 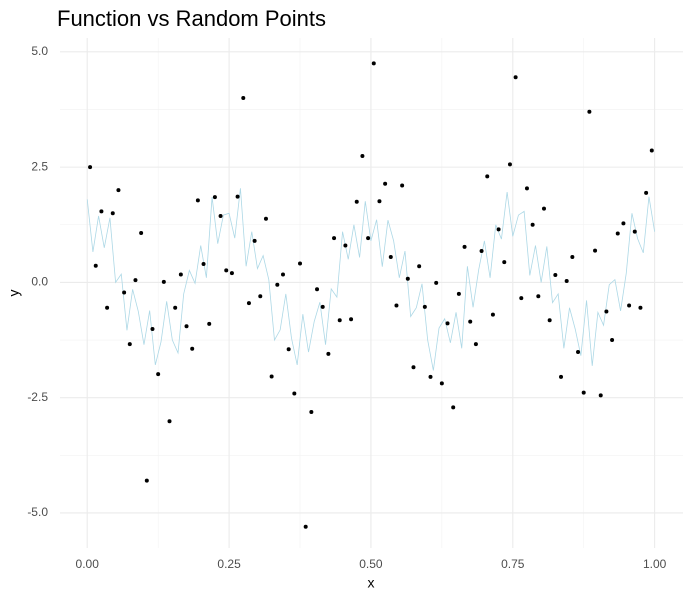 I want to click on y-axis-title: y, so click(x=14, y=293).